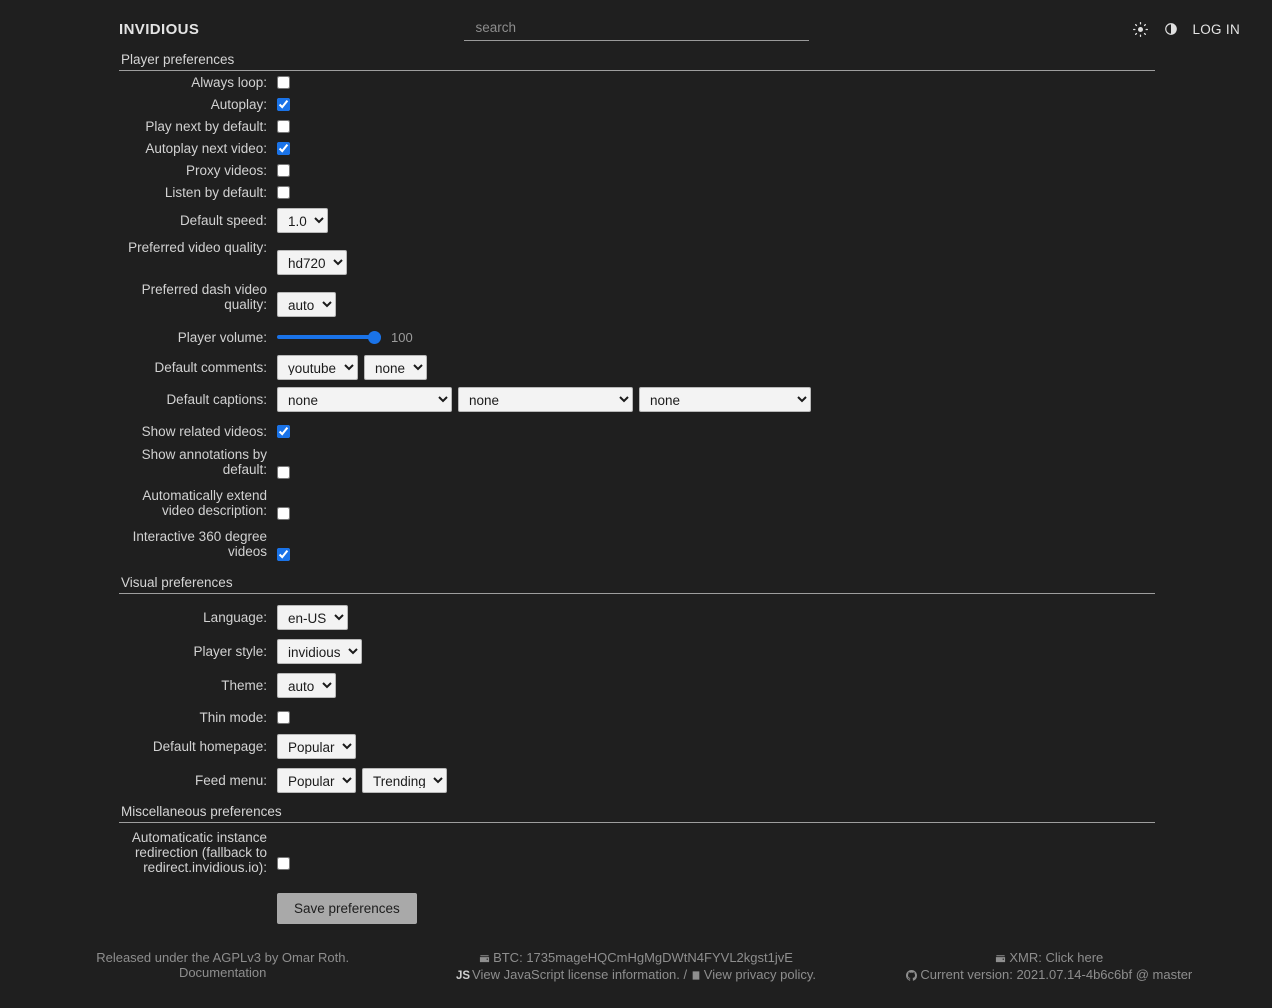 The width and height of the screenshot is (1272, 1008). I want to click on pref-row-always-loop: Always loop:, so click(637, 82).